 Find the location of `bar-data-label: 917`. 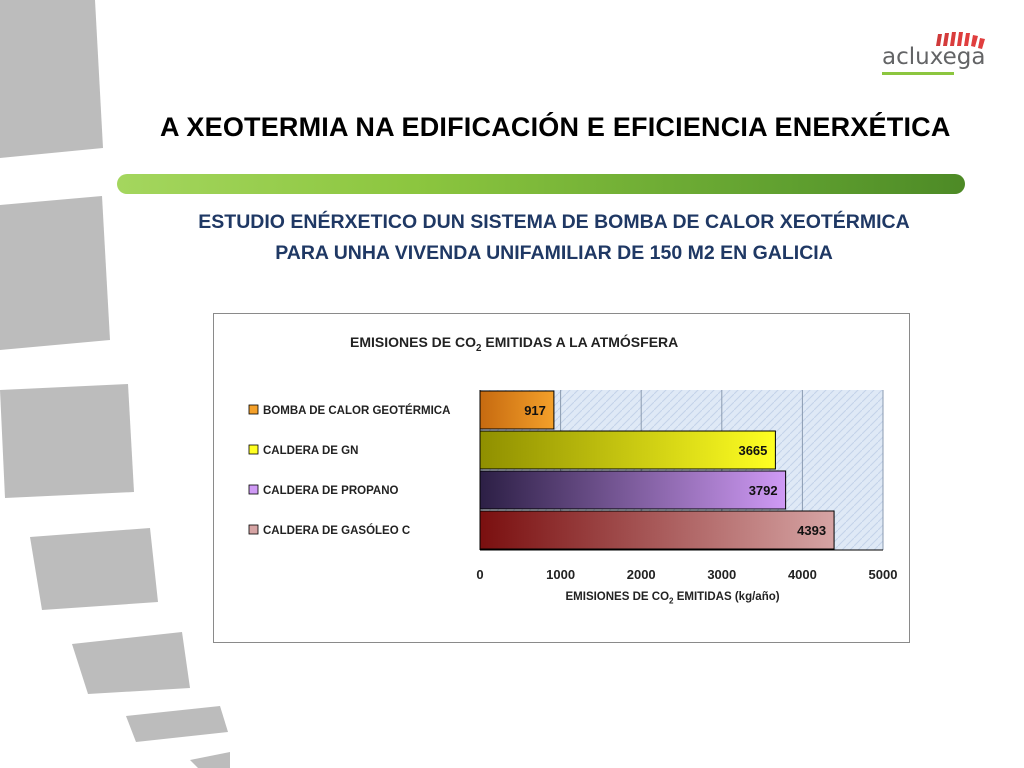

bar-data-label: 917 is located at coordinates (535, 410).